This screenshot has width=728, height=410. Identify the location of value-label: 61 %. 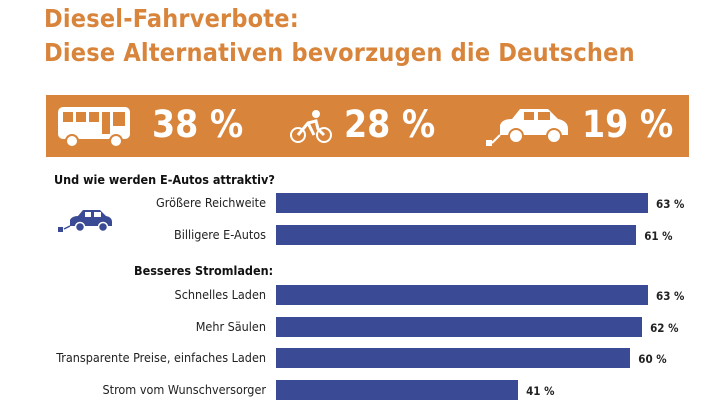
(658, 236).